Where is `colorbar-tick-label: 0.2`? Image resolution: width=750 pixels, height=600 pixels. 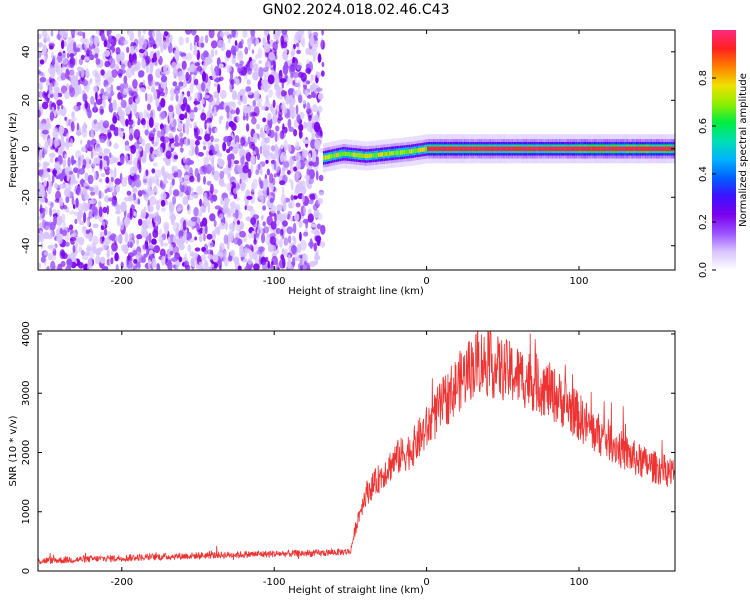 colorbar-tick-label: 0.2 is located at coordinates (703, 222).